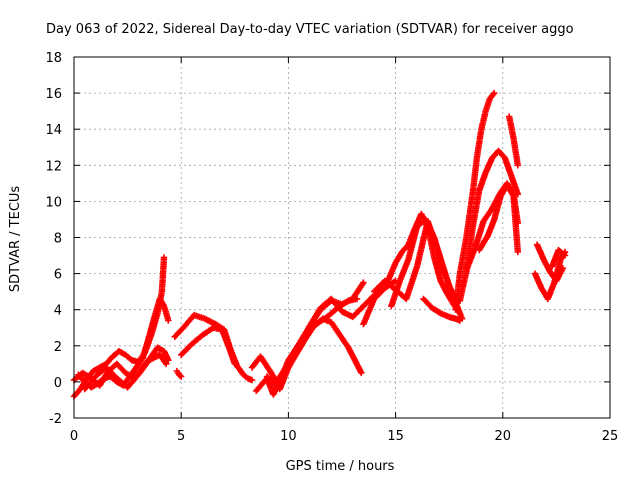 This screenshot has width=640, height=480. What do you see at coordinates (74, 436) in the screenshot?
I see `x-tick-label: 0` at bounding box center [74, 436].